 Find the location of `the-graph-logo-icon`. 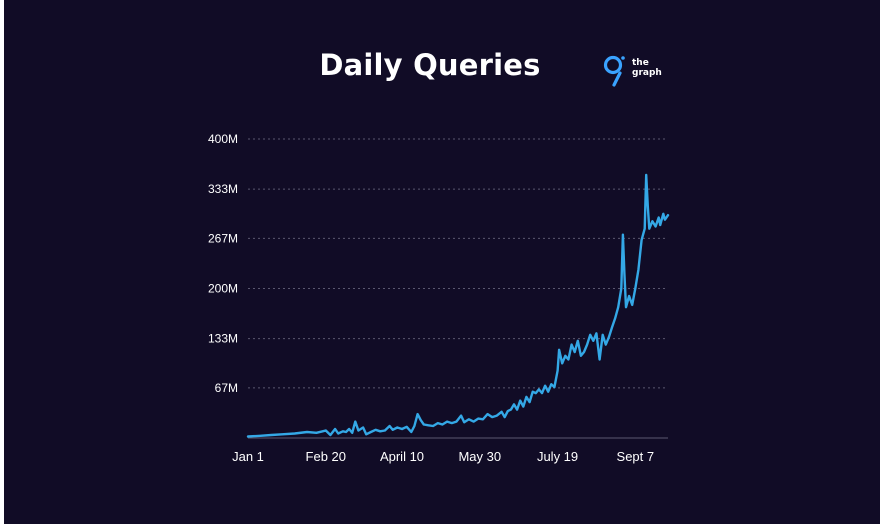

the-graph-logo-icon is located at coordinates (614, 71).